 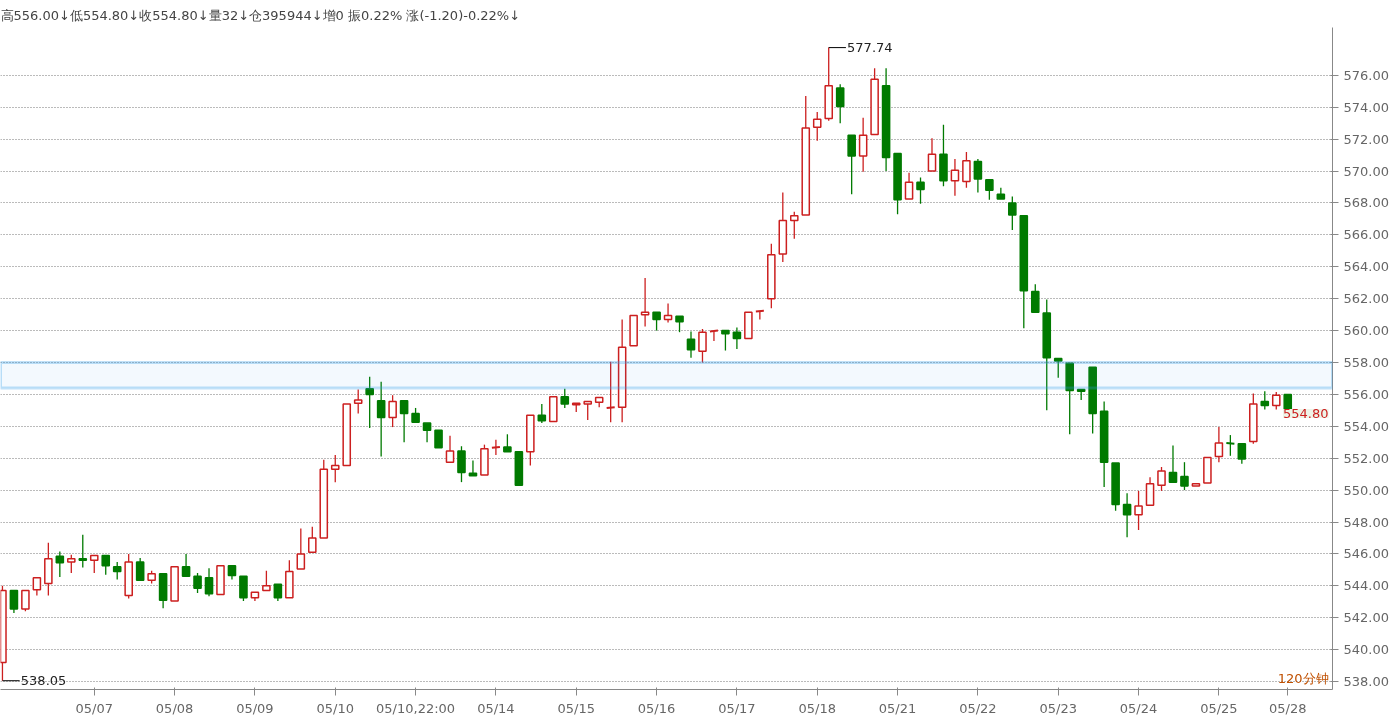 What do you see at coordinates (737, 708) in the screenshot?
I see `x-tick-label: 05/17` at bounding box center [737, 708].